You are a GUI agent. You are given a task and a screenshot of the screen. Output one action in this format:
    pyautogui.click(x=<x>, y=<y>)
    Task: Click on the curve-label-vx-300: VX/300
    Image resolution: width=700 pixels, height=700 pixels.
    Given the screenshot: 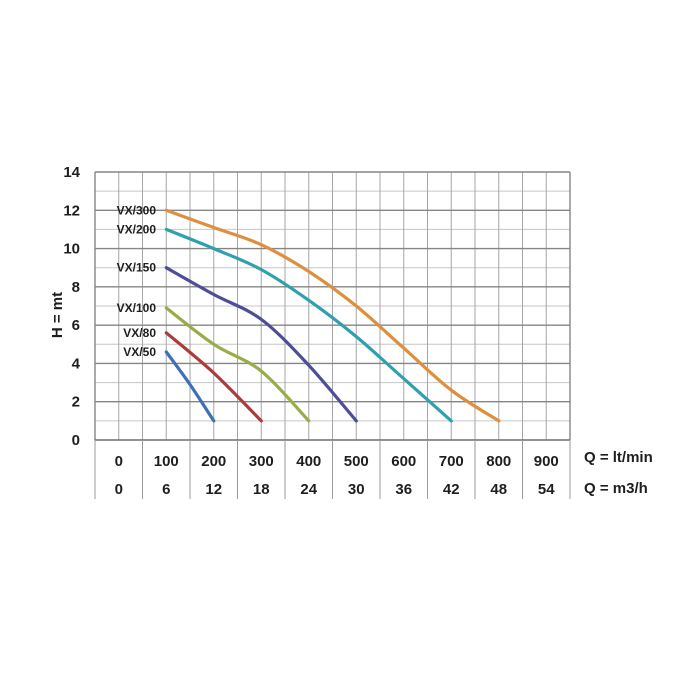 What is the action you would take?
    pyautogui.click(x=137, y=210)
    